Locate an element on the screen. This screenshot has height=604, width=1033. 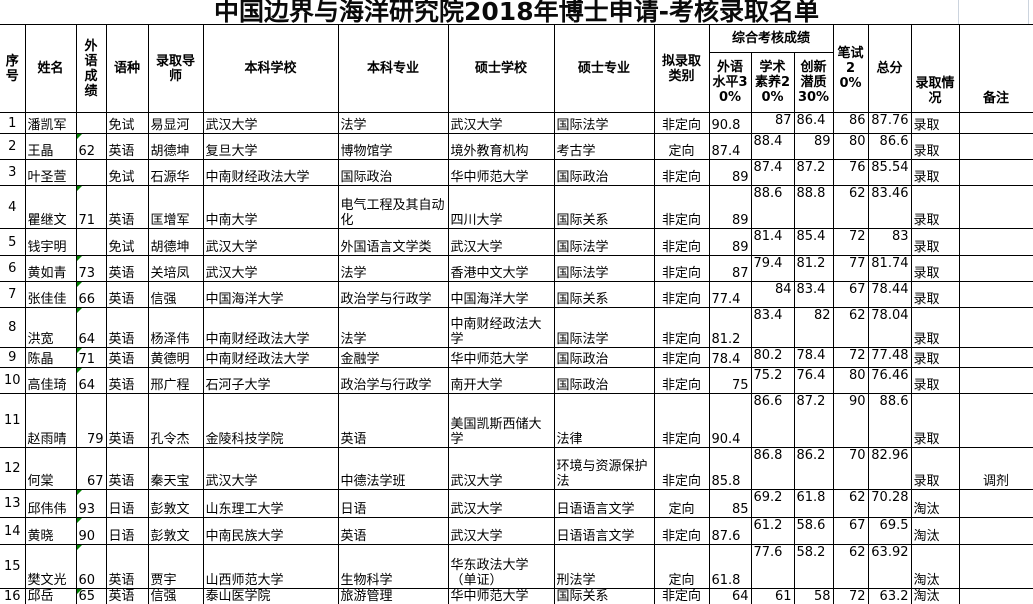
cell-score-academic: 86.8 is located at coordinates (772, 468).